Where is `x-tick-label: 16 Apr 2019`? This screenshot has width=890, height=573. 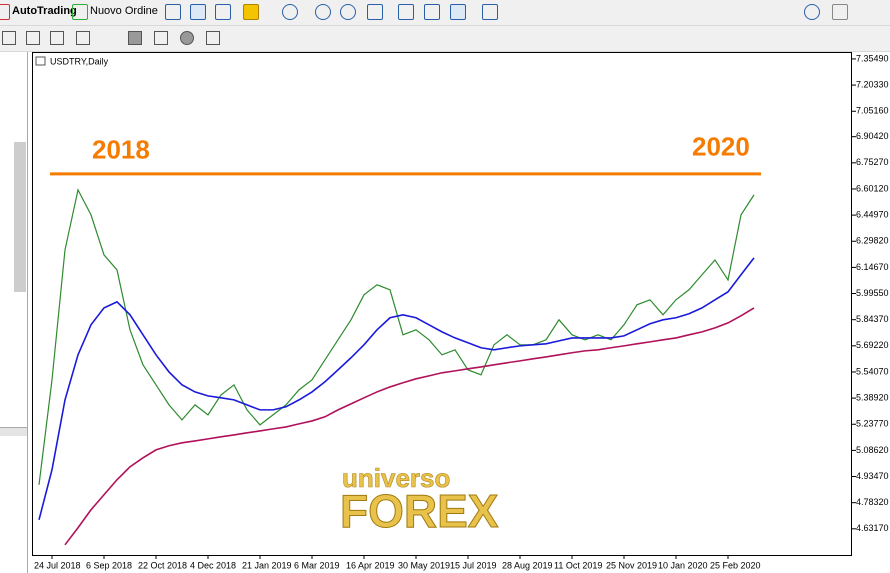
x-tick-label: 16 Apr 2019 is located at coordinates (370, 565).